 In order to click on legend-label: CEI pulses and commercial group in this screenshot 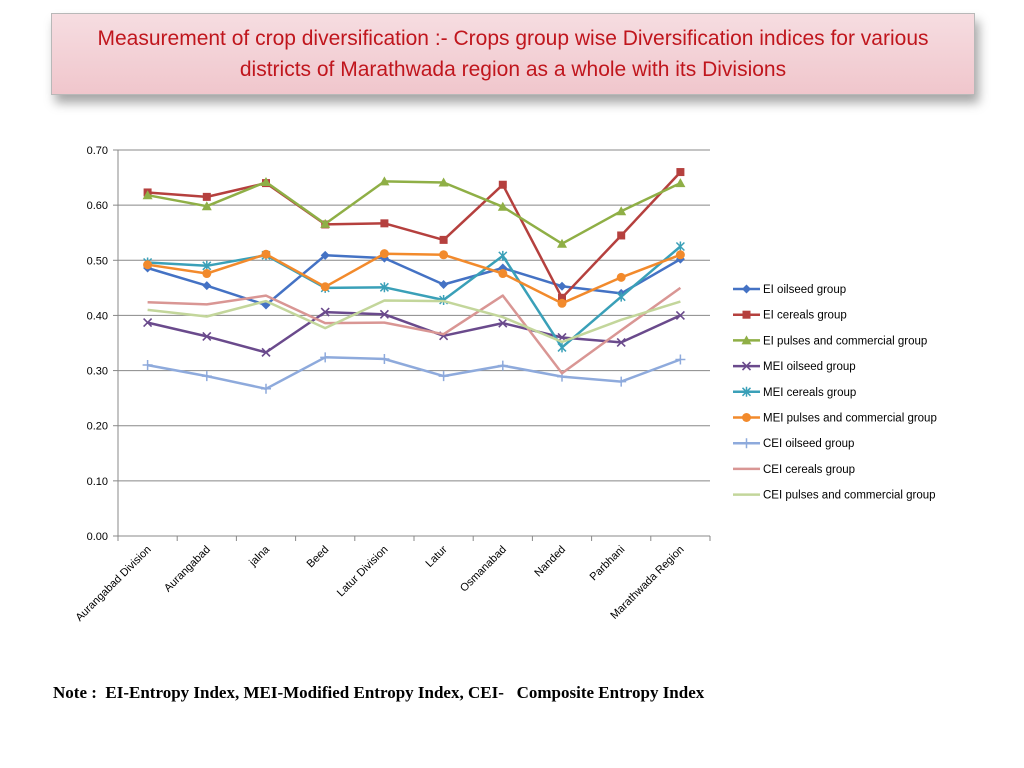, I will do `click(849, 496)`.